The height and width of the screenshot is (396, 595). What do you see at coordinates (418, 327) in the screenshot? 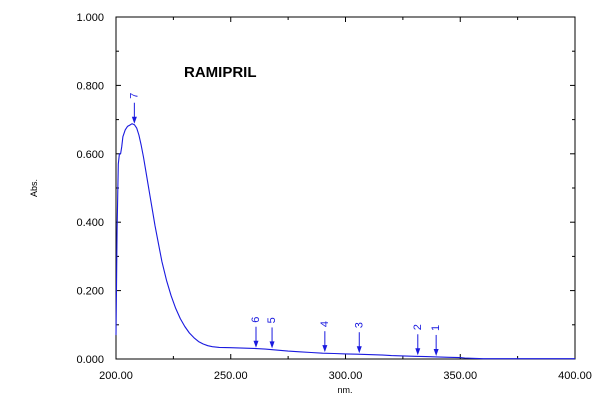
I see `peak-marker-label: 2` at bounding box center [418, 327].